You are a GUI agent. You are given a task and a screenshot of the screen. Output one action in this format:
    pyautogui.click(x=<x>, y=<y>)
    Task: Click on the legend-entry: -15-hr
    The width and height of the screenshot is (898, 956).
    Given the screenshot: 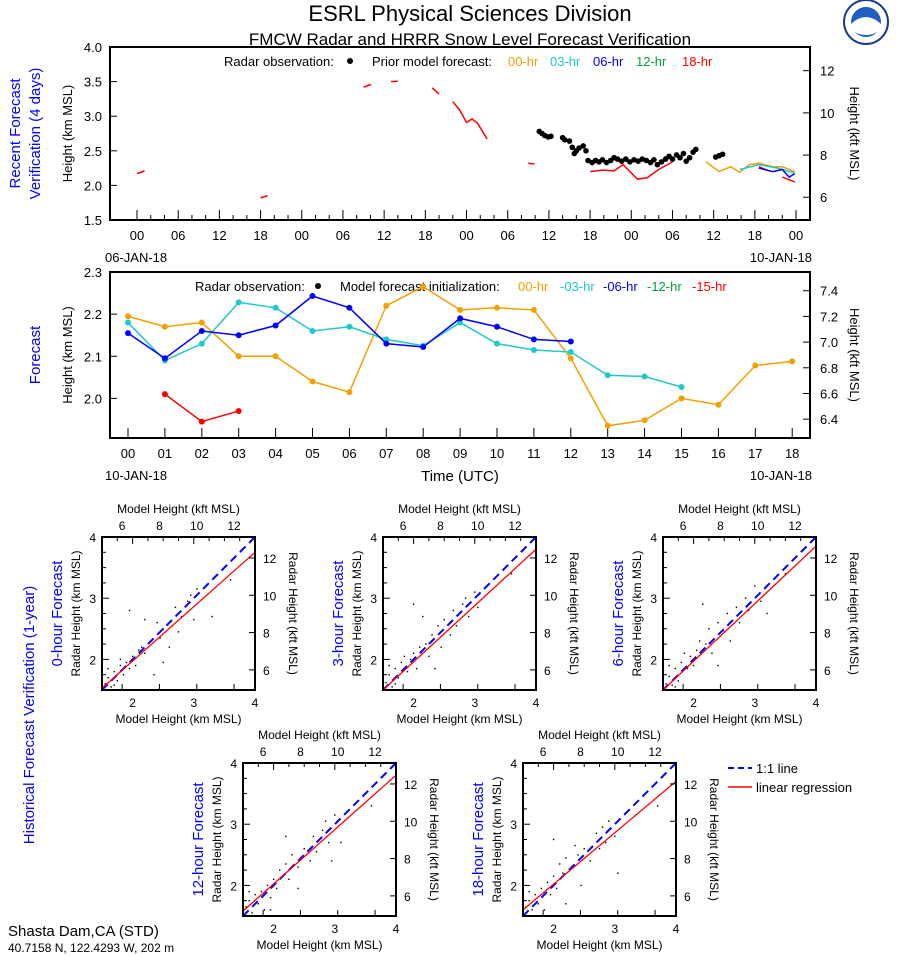 What is the action you would take?
    pyautogui.click(x=709, y=286)
    